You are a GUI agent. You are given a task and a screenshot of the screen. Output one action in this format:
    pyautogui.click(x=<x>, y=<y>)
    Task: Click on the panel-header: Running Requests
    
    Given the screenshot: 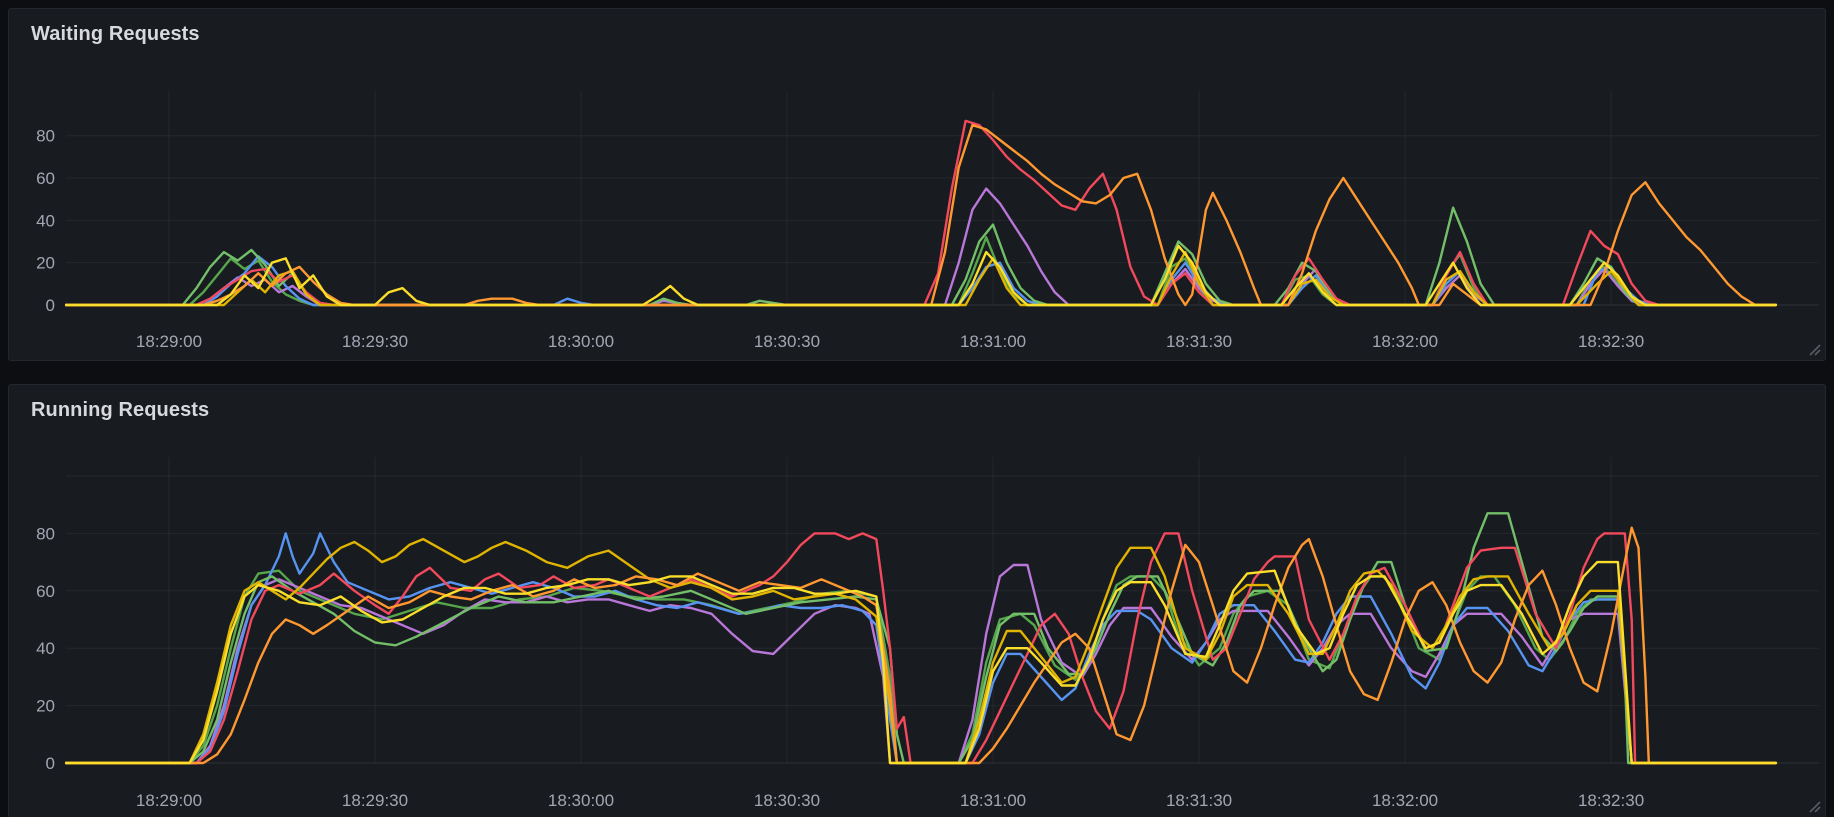 What is the action you would take?
    pyautogui.click(x=120, y=410)
    